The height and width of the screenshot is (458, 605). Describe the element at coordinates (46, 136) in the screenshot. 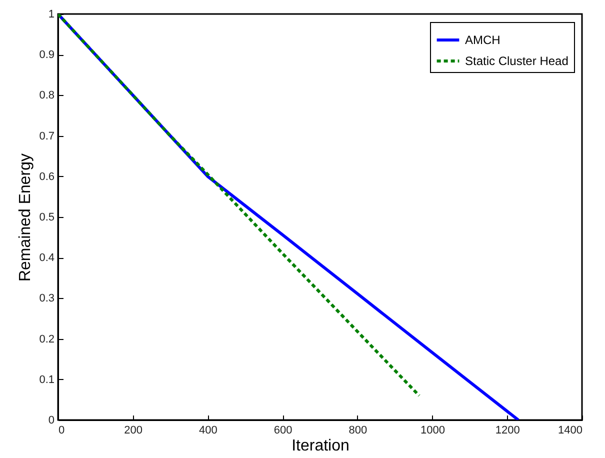

I see `y-tick-label: 0.7` at that location.